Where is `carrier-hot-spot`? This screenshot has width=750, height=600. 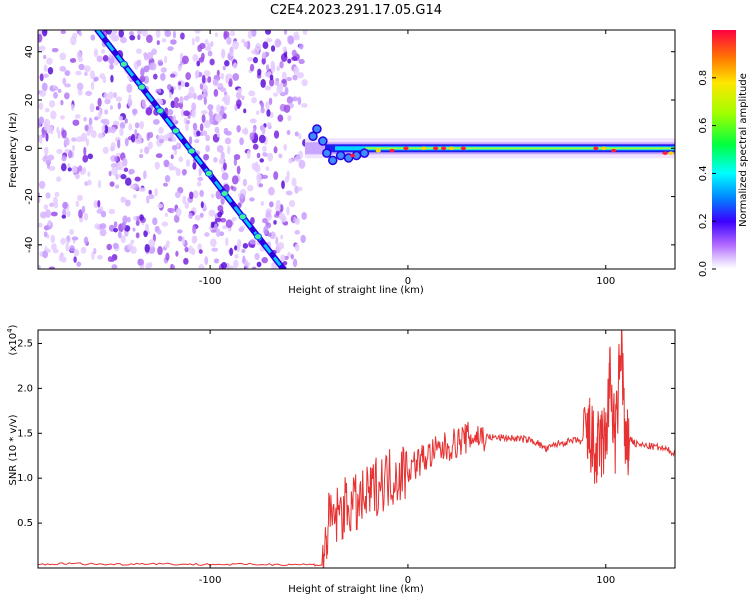 carrier-hot-spot is located at coordinates (604, 148).